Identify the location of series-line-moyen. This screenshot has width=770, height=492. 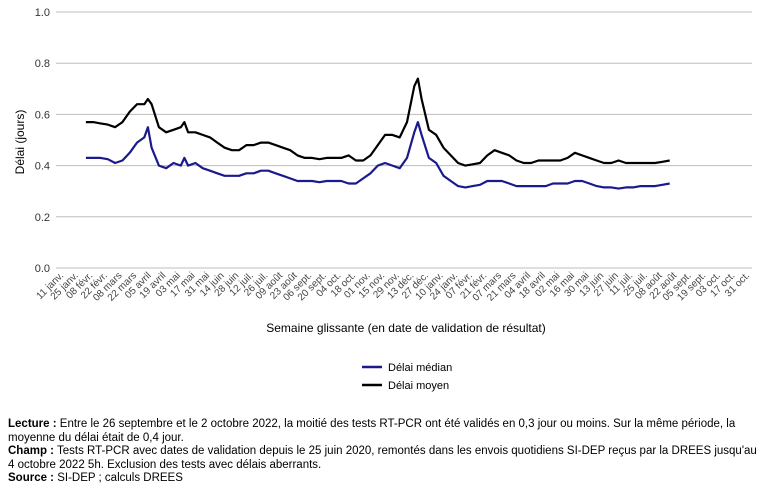
(377, 122).